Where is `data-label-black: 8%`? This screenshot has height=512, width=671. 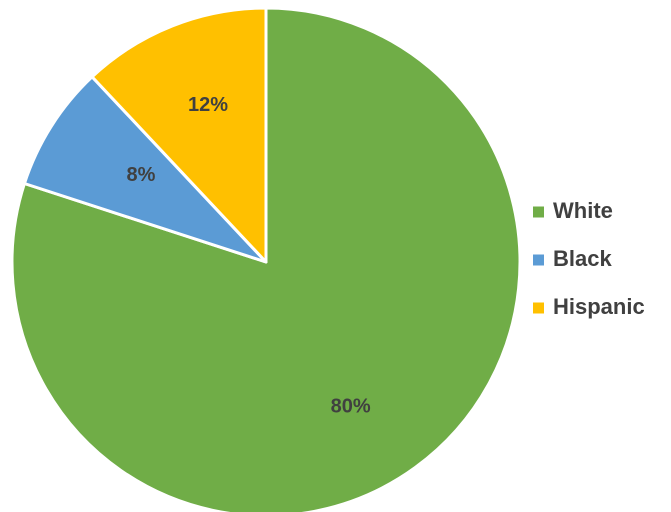
data-label-black: 8% is located at coordinates (141, 175).